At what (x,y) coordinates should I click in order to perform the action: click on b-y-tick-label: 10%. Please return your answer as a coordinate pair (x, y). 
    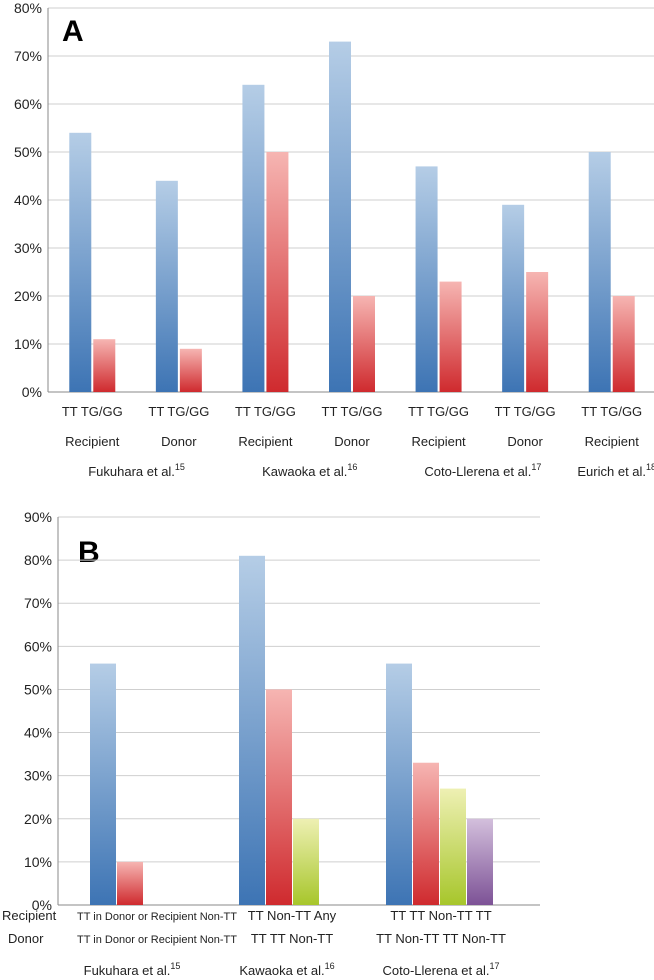
    Looking at the image, I should click on (38, 862).